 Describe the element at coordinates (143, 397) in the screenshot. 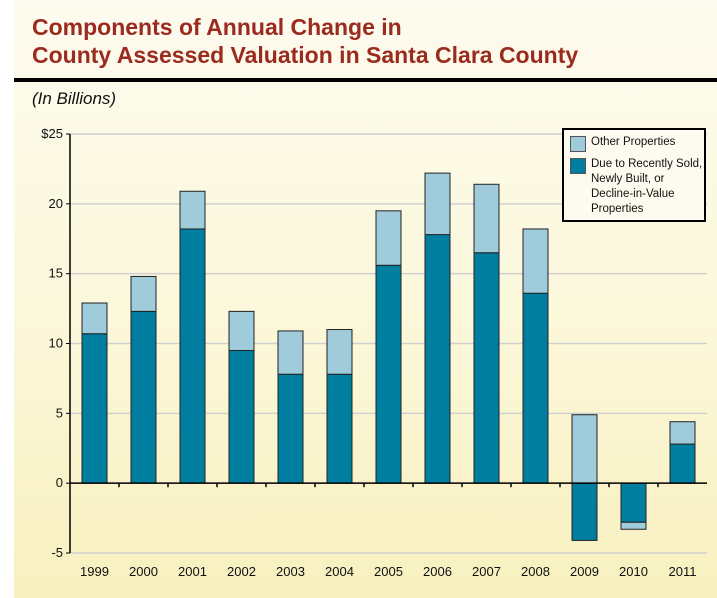

I see `bar-due-2000` at that location.